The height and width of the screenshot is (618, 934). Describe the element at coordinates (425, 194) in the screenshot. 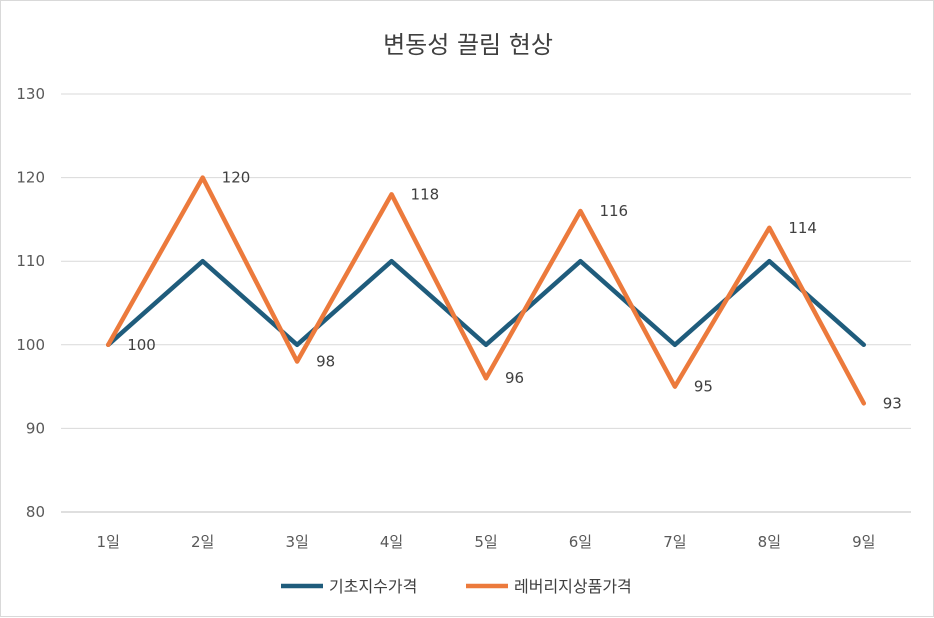

I see `data-label: 118` at that location.